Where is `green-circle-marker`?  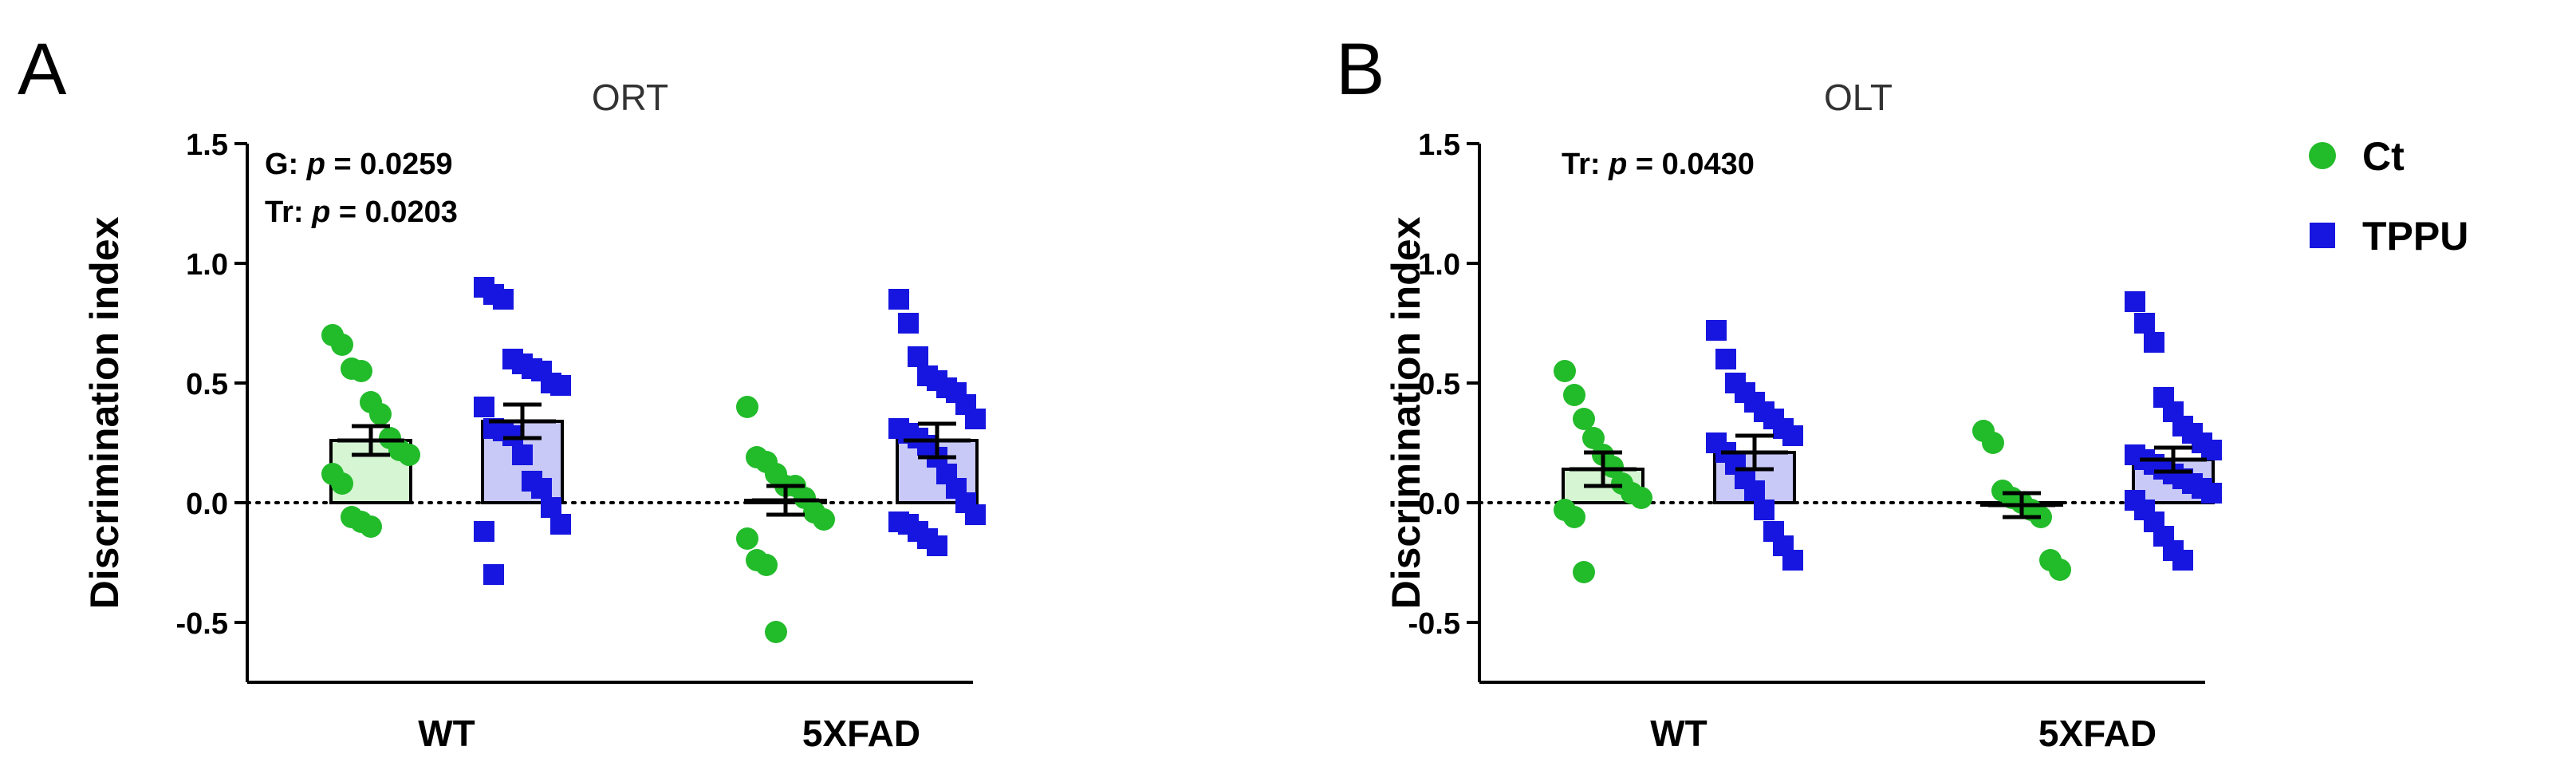 green-circle-marker is located at coordinates (2322, 155).